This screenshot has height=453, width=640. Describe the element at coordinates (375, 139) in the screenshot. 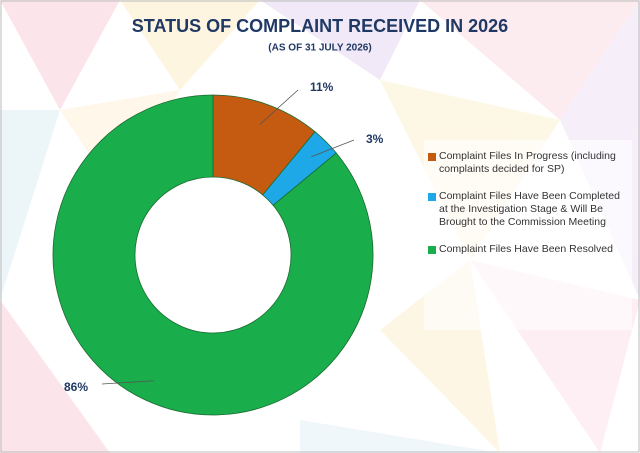

I see `data-label: 3%` at that location.